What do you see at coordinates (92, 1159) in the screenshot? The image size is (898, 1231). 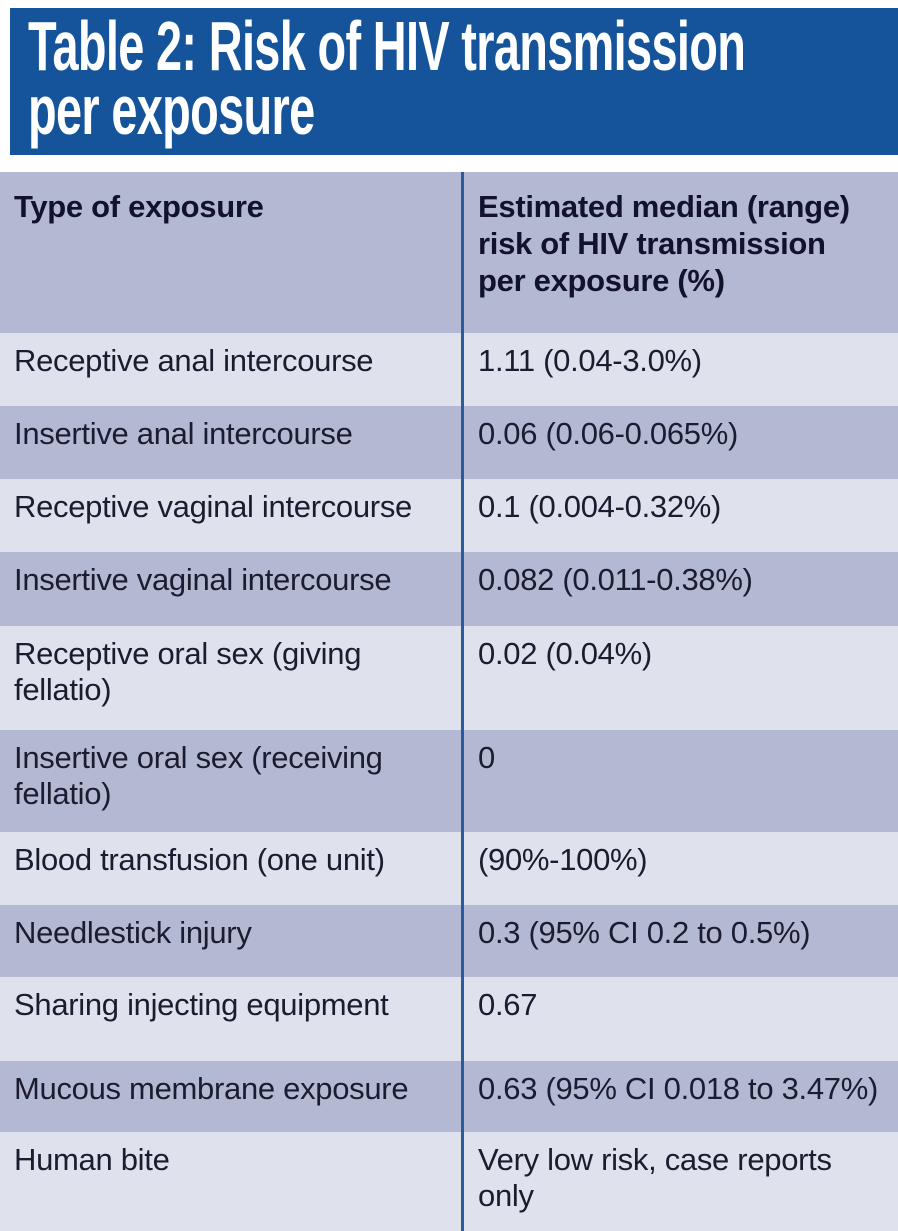 I see `cell-exposure: Human bite` at bounding box center [92, 1159].